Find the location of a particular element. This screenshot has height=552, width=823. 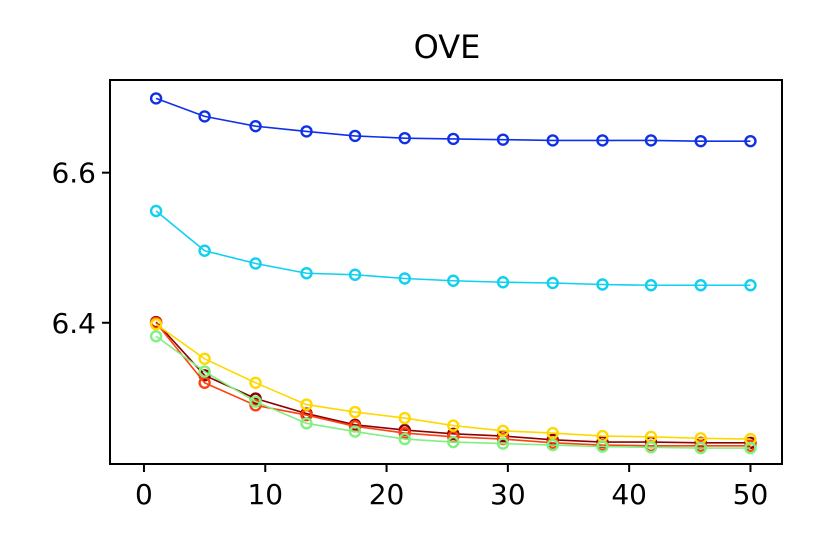

x-axis: 0 10 20 30 40 50 is located at coordinates (451, 487).